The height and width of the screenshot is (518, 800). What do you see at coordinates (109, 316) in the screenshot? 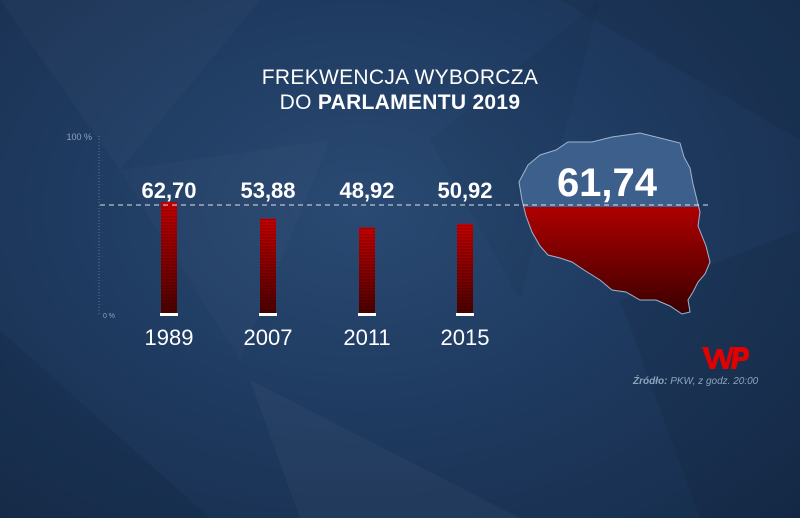
I see `y-tick-label: 0 %` at bounding box center [109, 316].